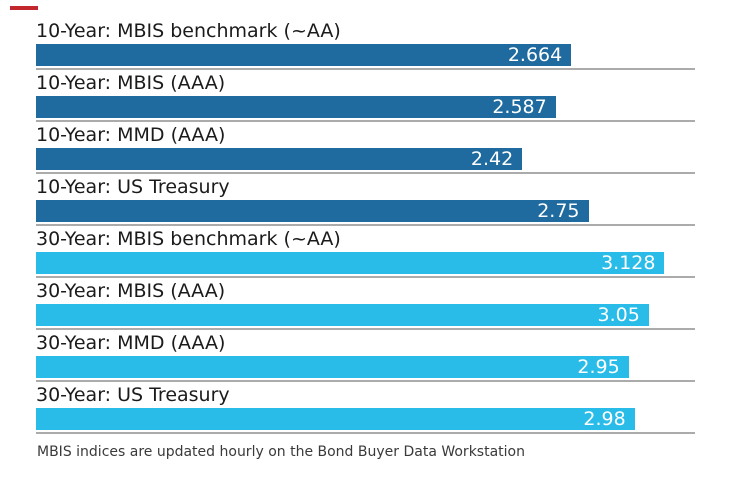 The image size is (740, 482). I want to click on value-label: 2.95, so click(598, 367).